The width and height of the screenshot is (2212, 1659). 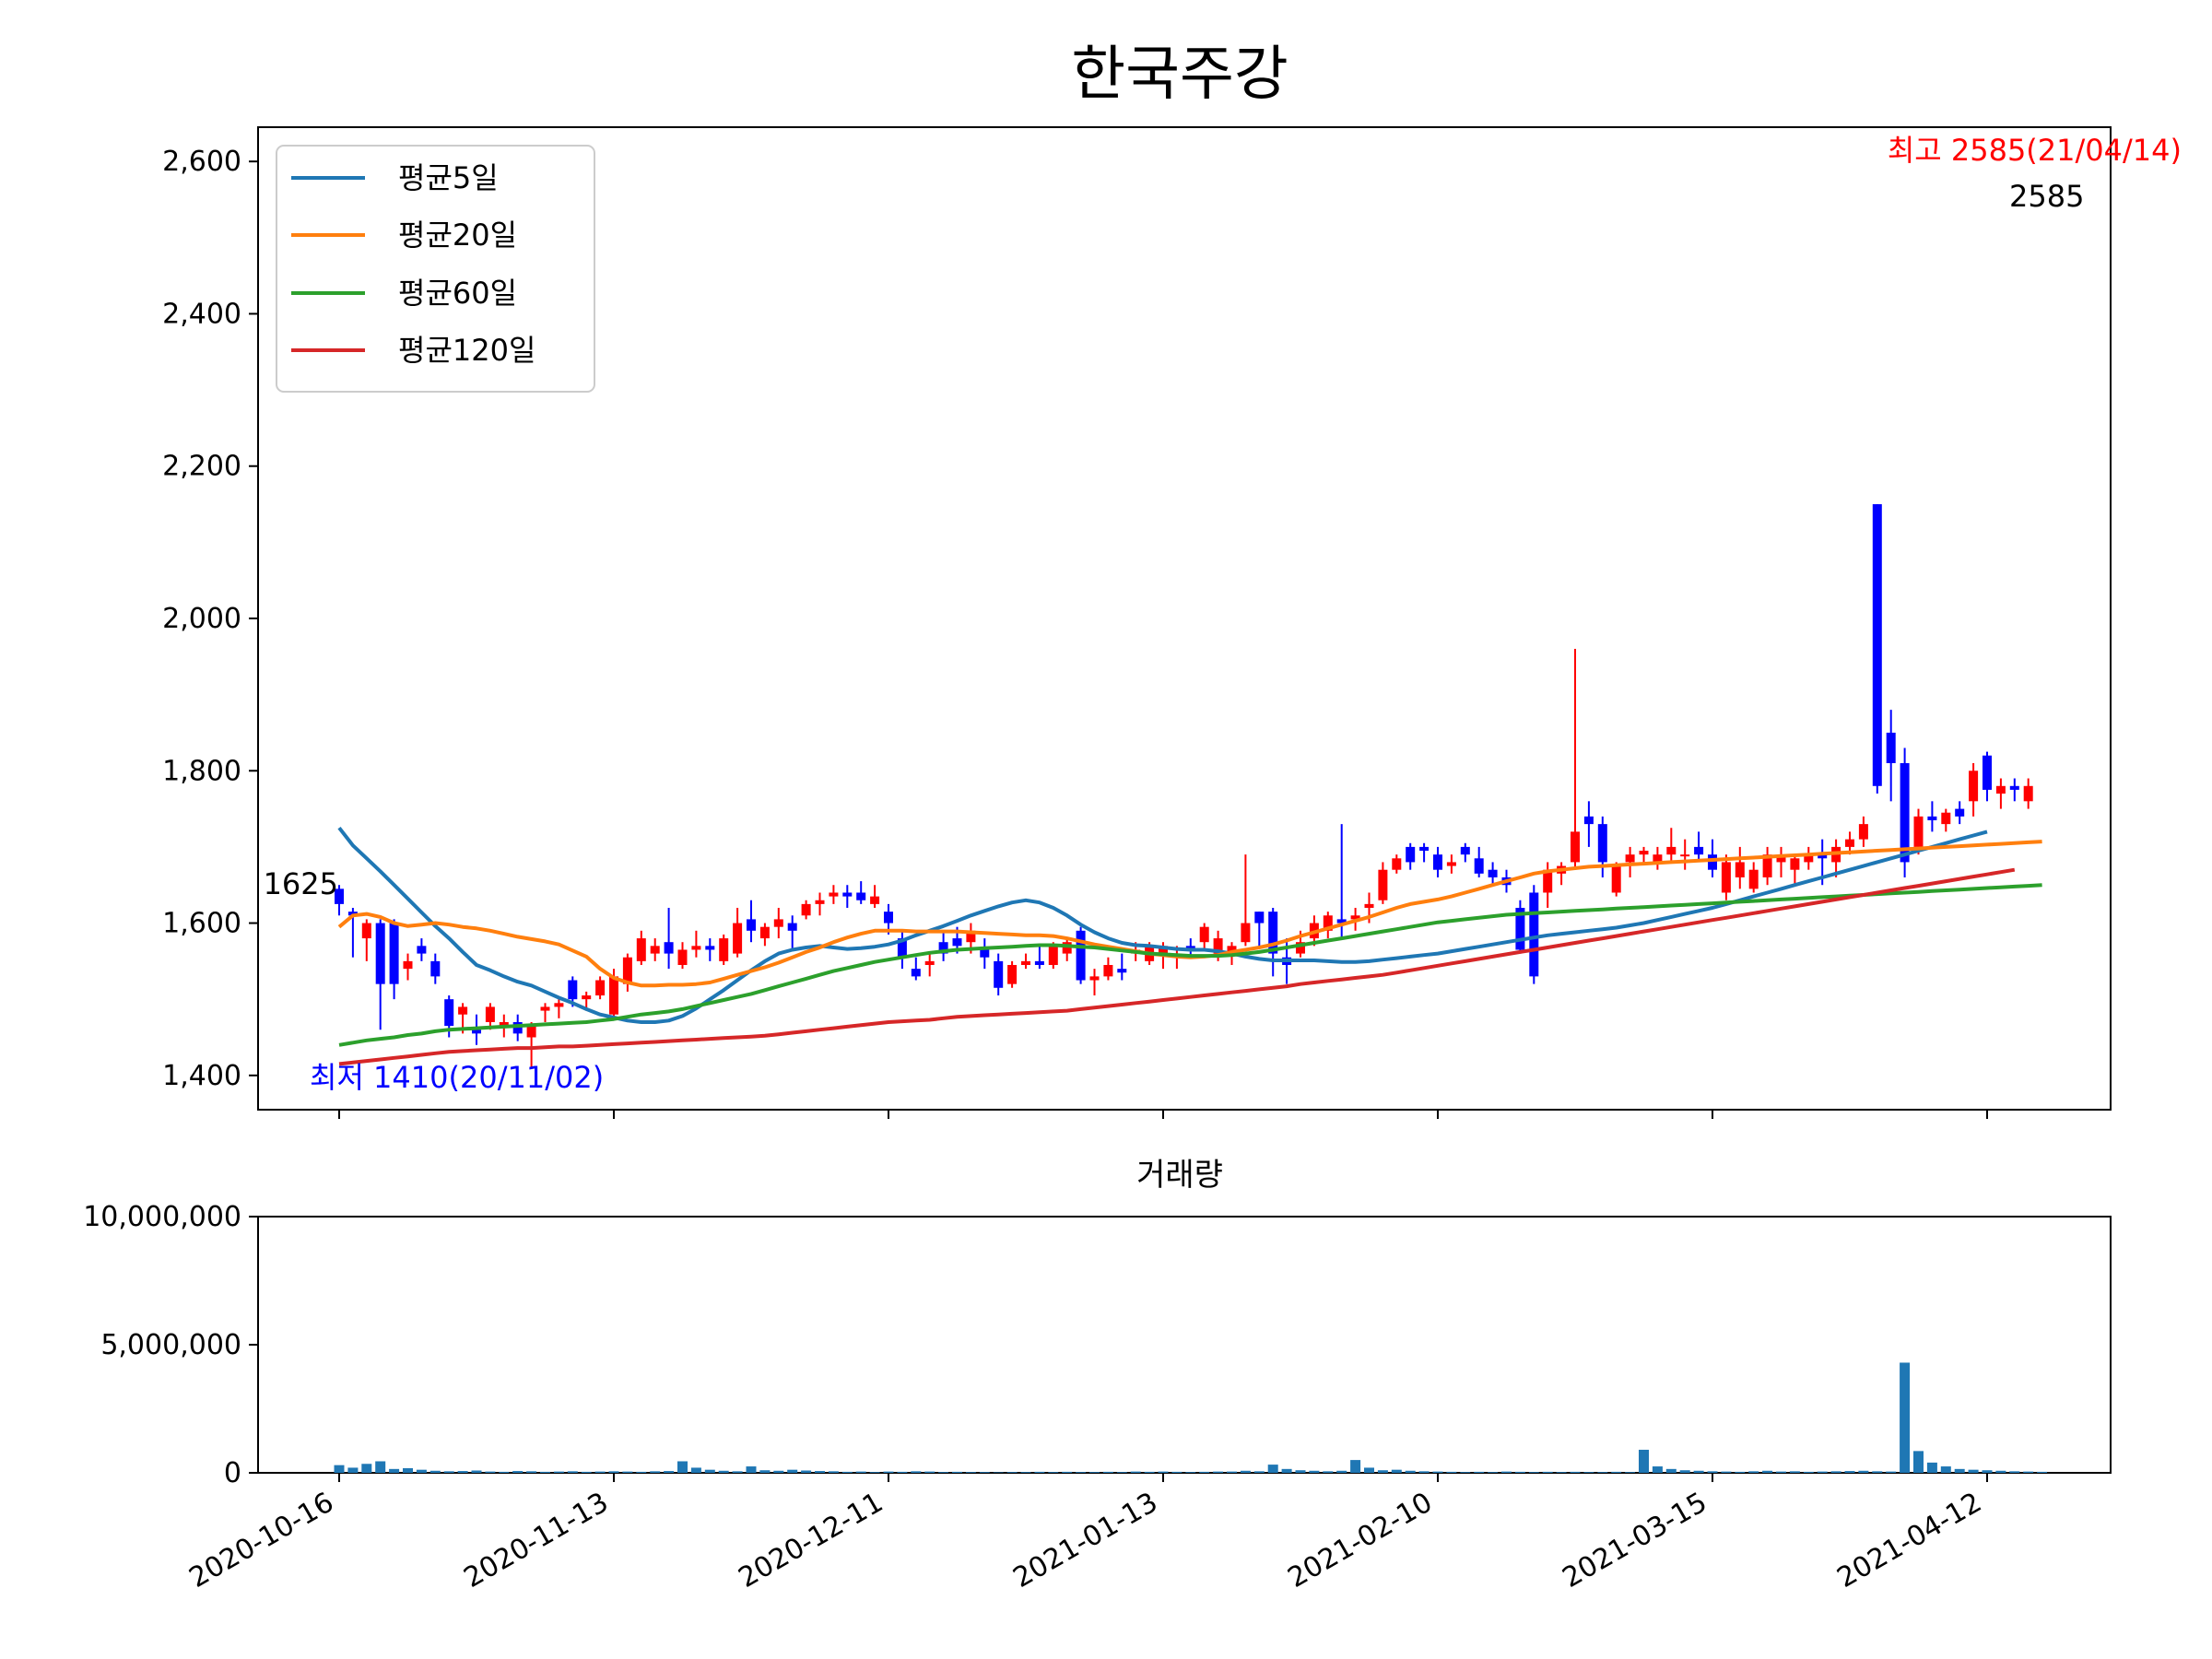 I want to click on ma60-line, so click(x=1190, y=965).